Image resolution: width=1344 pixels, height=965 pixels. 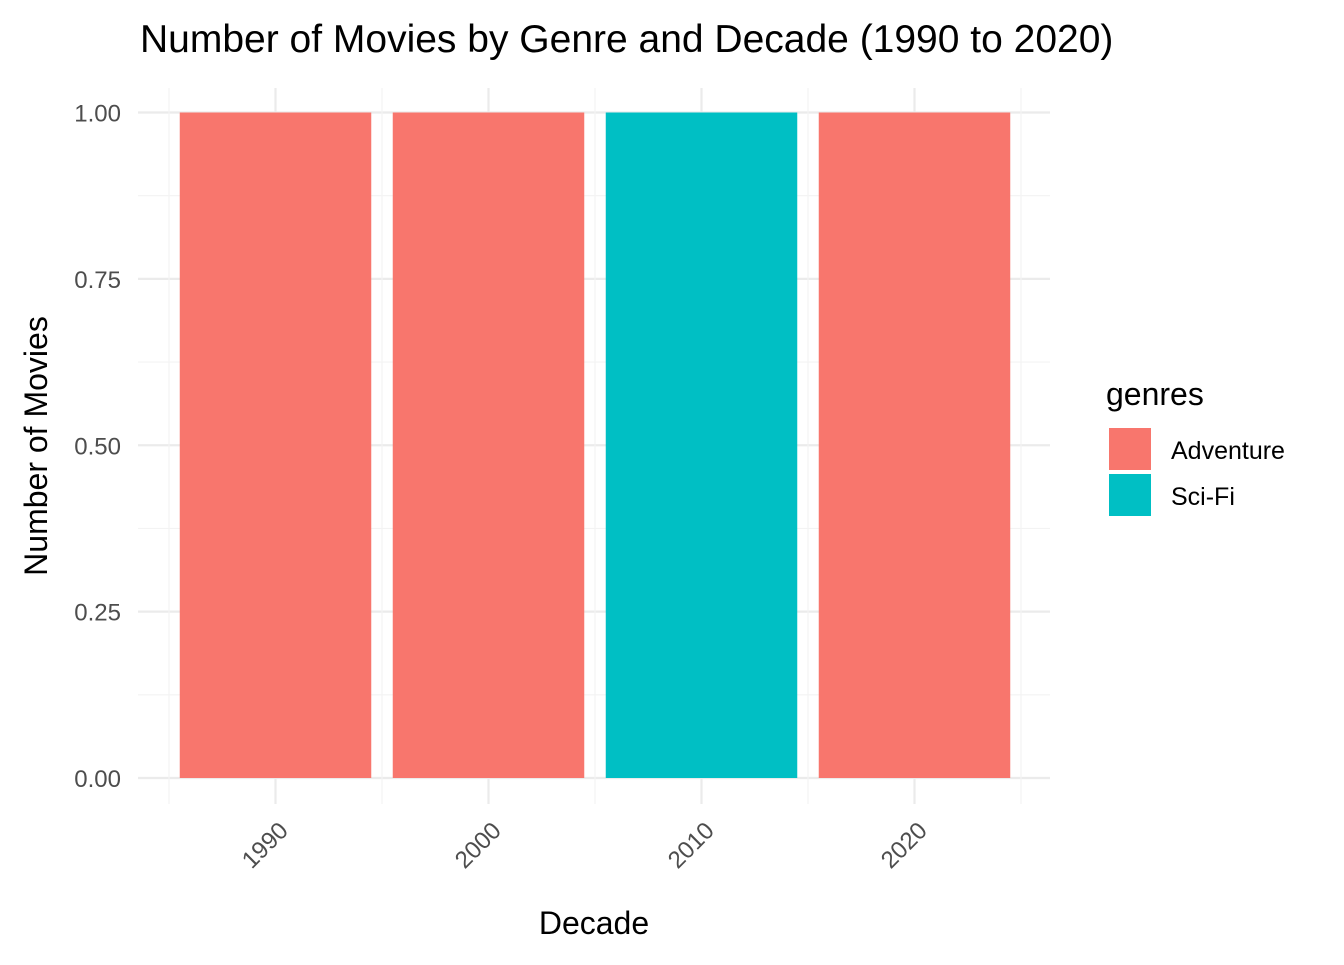 I want to click on y-tick-label: 0.75, so click(x=97, y=280).